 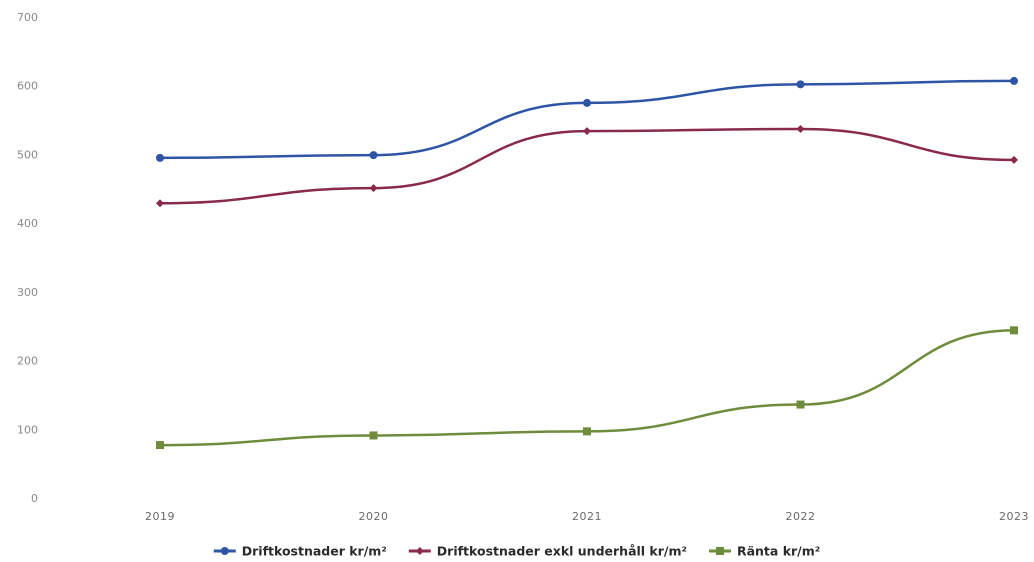 I want to click on y-tick-label: 700, so click(x=27, y=17).